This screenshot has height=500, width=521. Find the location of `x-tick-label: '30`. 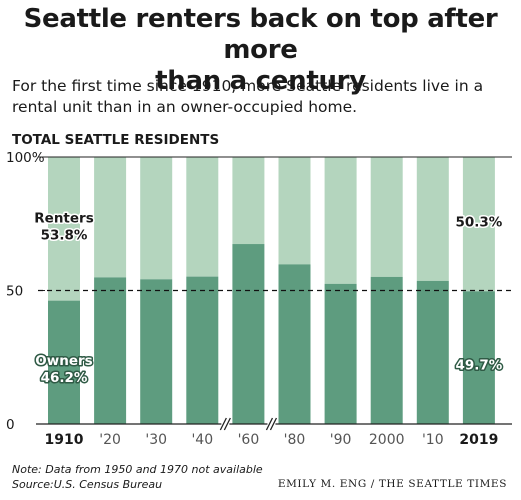

x-tick-label: '30 is located at coordinates (156, 440).